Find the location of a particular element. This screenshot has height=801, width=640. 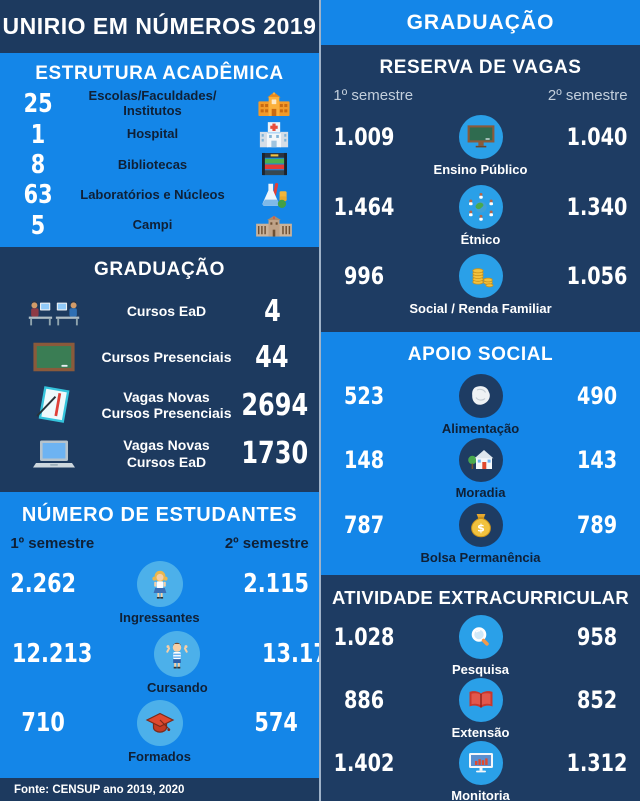

stat-row-escolas: 25 Escolas/Faculdades/ Institutos is located at coordinates (159, 103).